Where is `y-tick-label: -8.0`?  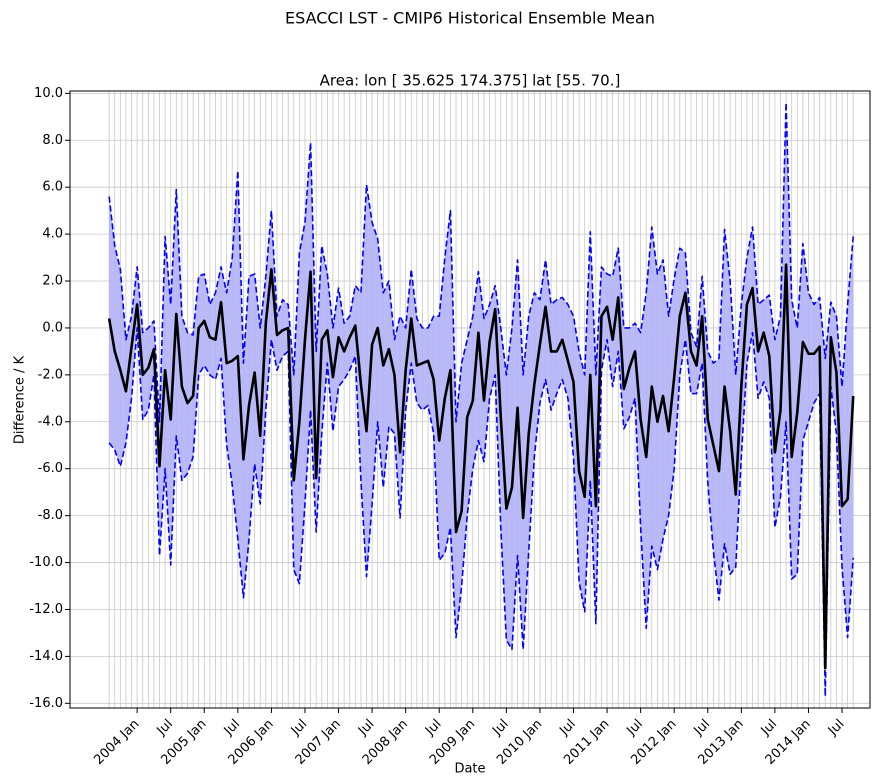
y-tick-label: -8.0 is located at coordinates (50, 515).